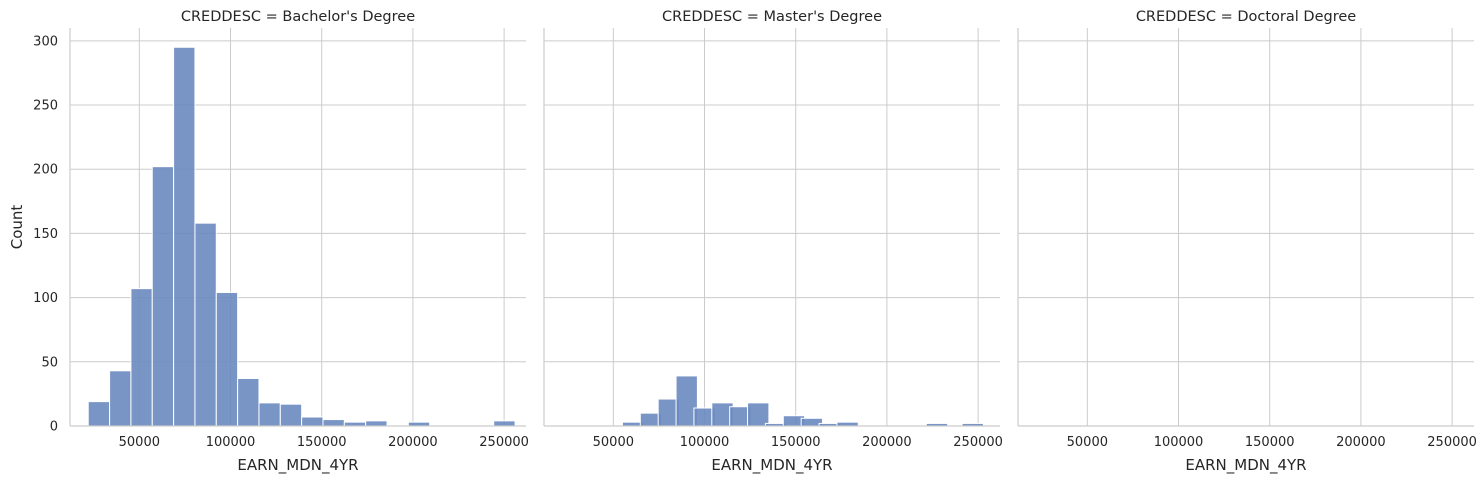 This screenshot has width=1484, height=483. What do you see at coordinates (772, 17) in the screenshot?
I see `panel-title: CREDDESC = Master's Degree` at bounding box center [772, 17].